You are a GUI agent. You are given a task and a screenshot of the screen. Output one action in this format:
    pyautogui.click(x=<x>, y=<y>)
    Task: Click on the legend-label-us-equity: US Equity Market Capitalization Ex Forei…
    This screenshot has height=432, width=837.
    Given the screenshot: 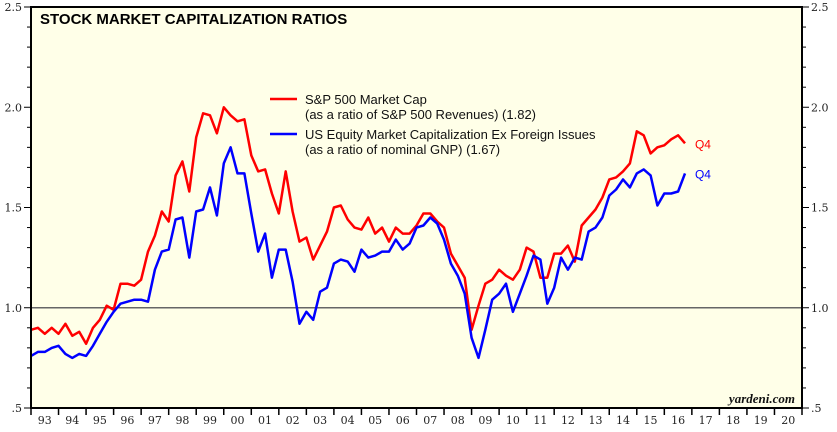 What is the action you would take?
    pyautogui.click(x=450, y=134)
    